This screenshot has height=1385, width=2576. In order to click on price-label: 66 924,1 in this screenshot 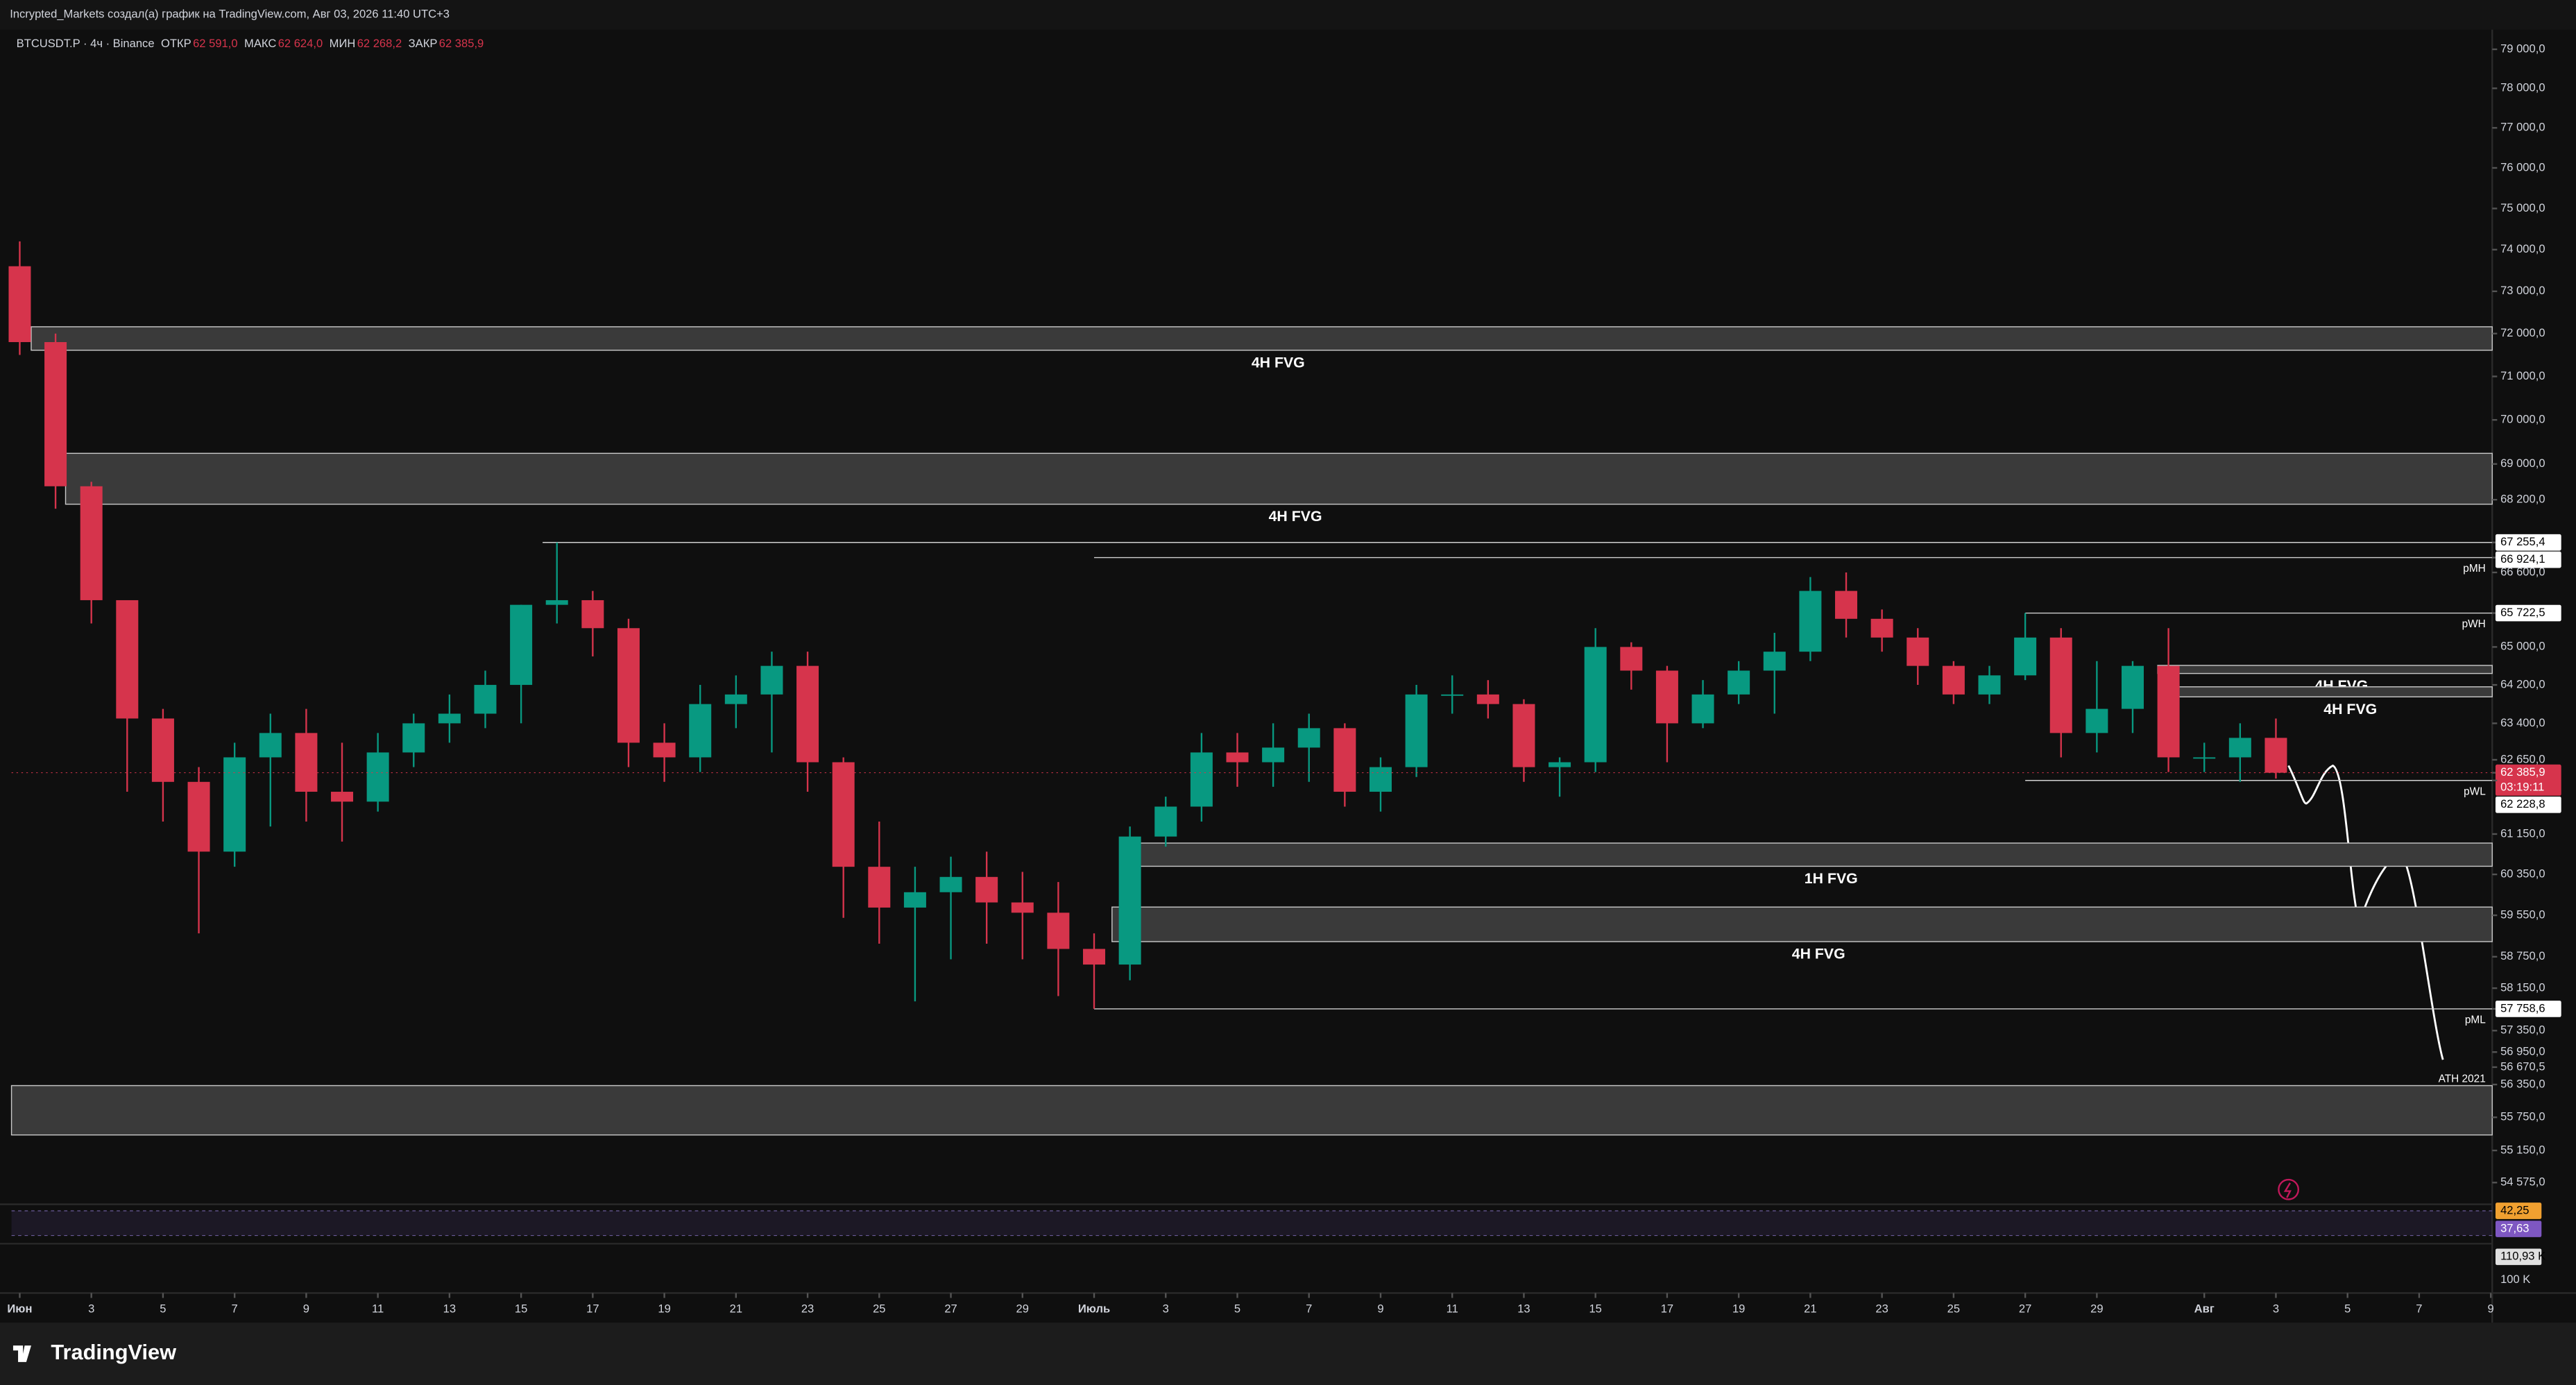, I will do `click(2522, 559)`.